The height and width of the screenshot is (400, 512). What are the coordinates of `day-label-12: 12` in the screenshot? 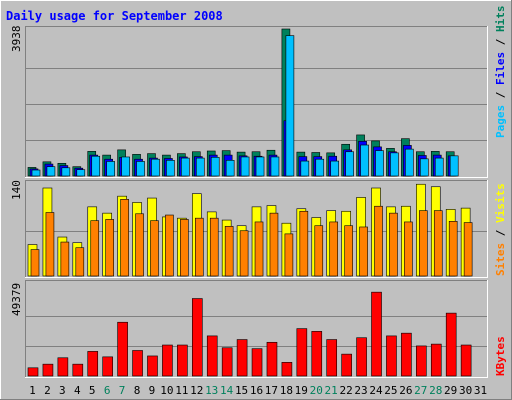 It's located at (196, 390).